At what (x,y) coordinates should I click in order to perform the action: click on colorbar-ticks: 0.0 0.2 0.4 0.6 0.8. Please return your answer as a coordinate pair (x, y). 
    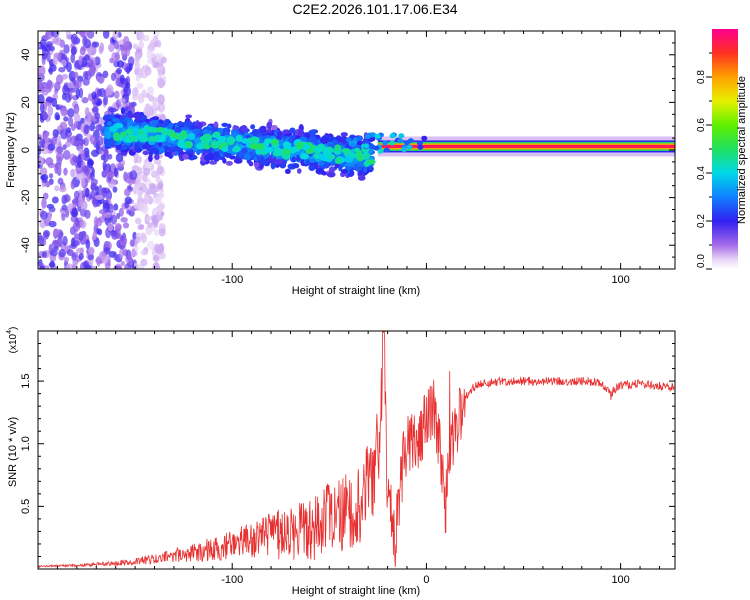
    Looking at the image, I should click on (704, 161).